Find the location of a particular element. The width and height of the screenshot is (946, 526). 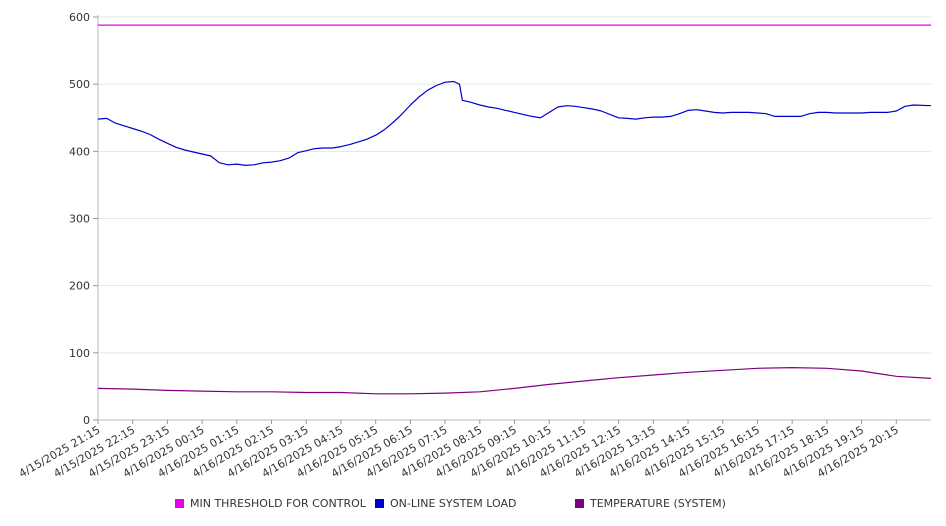

legend-item-system-load: ON-LINE SYSTEM LOAD is located at coordinates (445, 503).